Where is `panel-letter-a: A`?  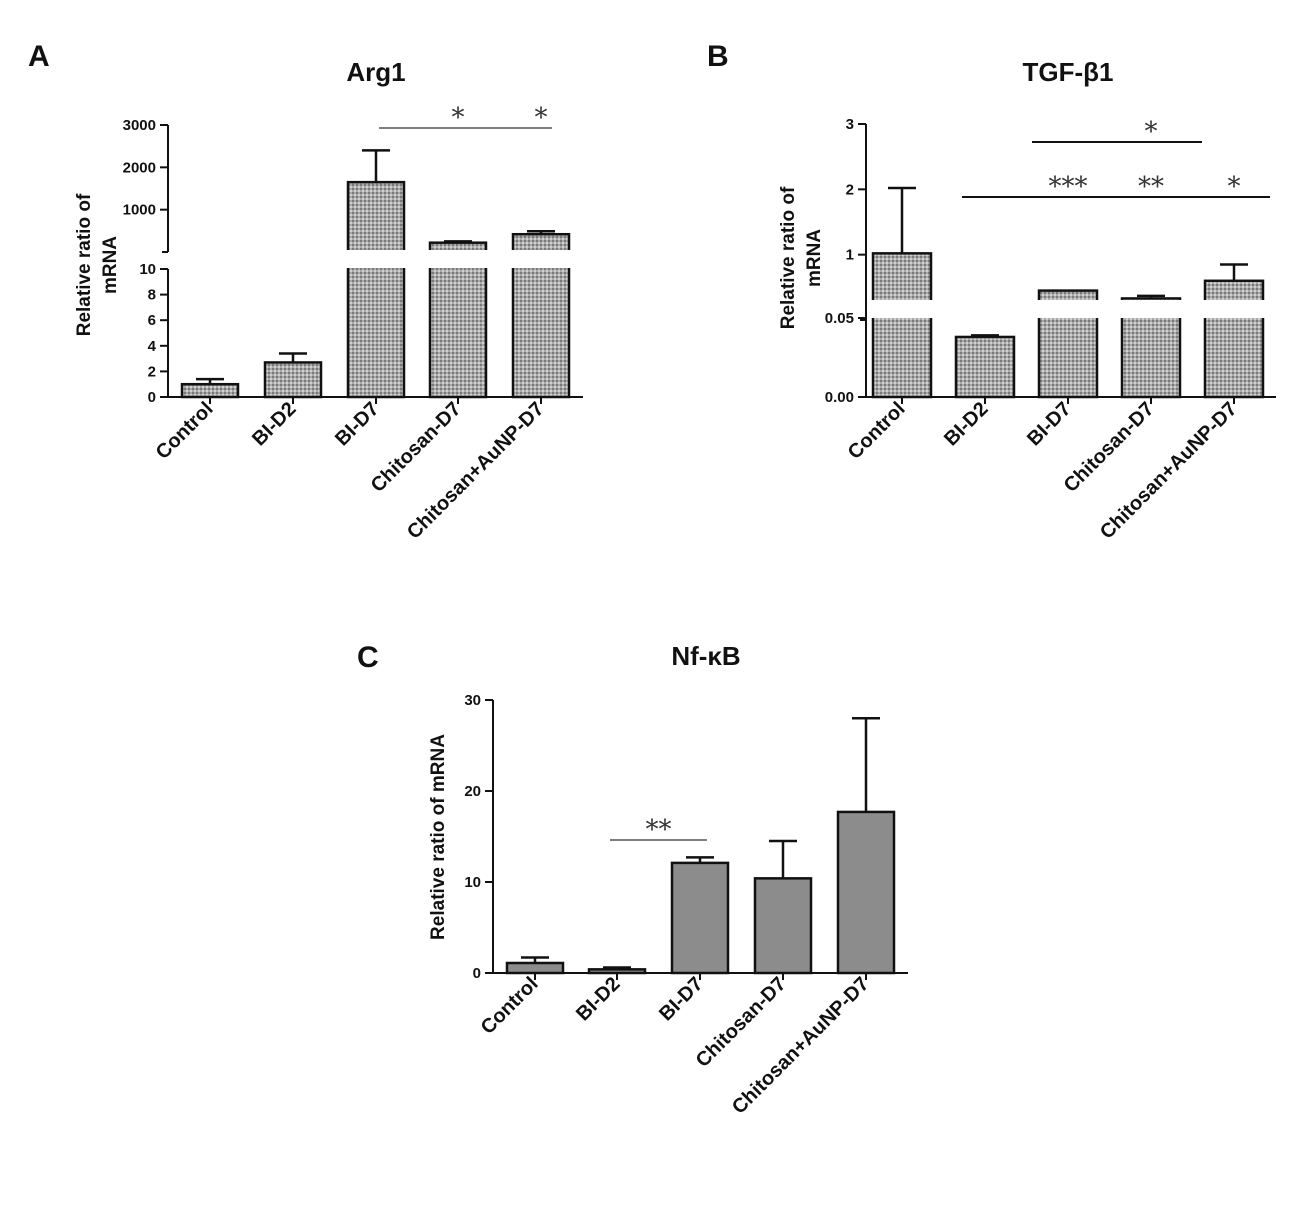
panel-letter-a: A is located at coordinates (39, 56).